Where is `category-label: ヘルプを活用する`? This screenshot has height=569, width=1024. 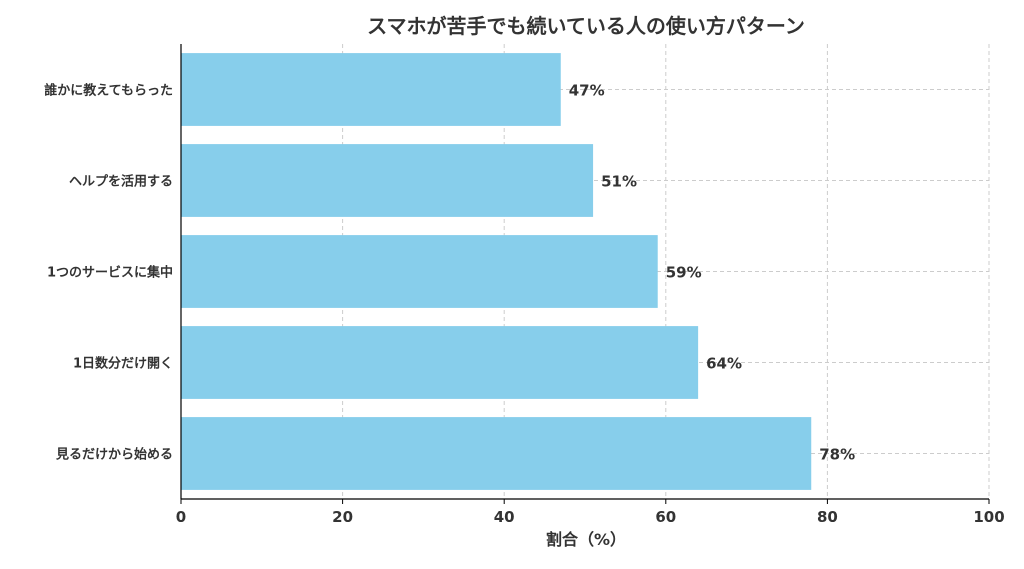 category-label: ヘルプを活用する is located at coordinates (121, 182).